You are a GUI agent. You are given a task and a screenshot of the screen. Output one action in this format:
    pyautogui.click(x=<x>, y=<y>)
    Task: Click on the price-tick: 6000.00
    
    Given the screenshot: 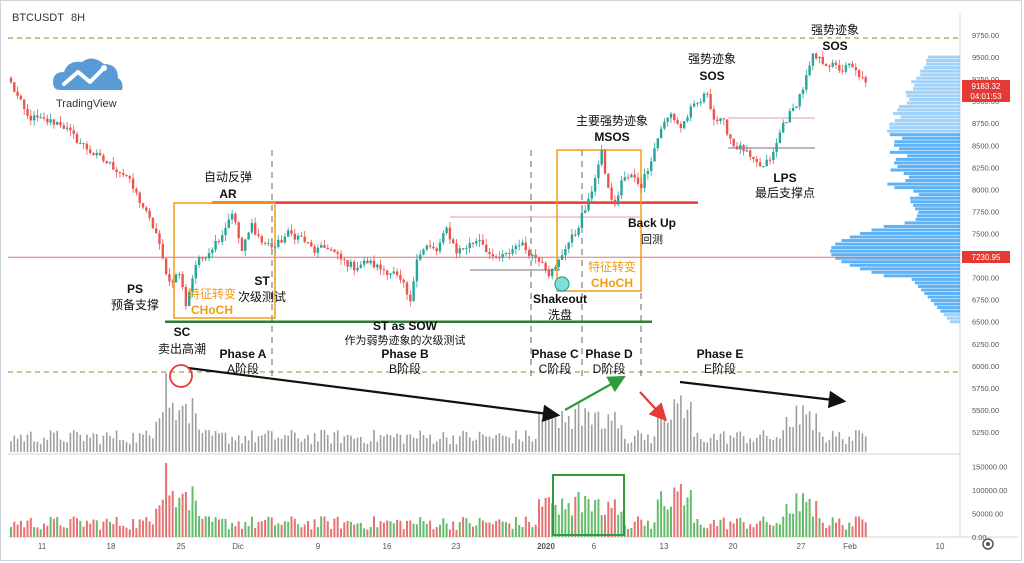 What is the action you would take?
    pyautogui.click(x=985, y=366)
    